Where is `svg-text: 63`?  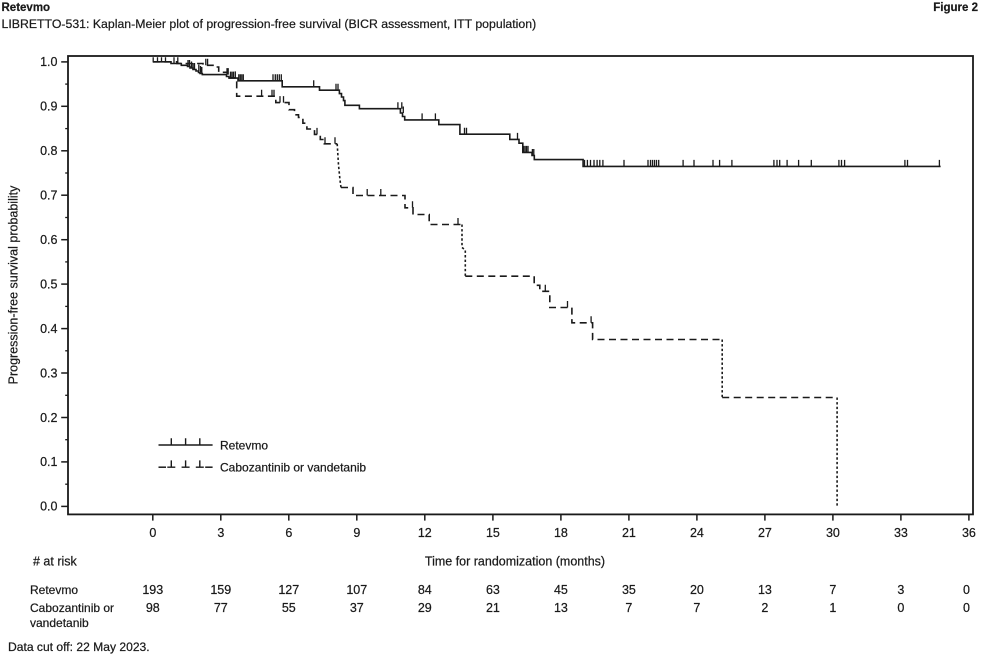 svg-text: 63 is located at coordinates (493, 590).